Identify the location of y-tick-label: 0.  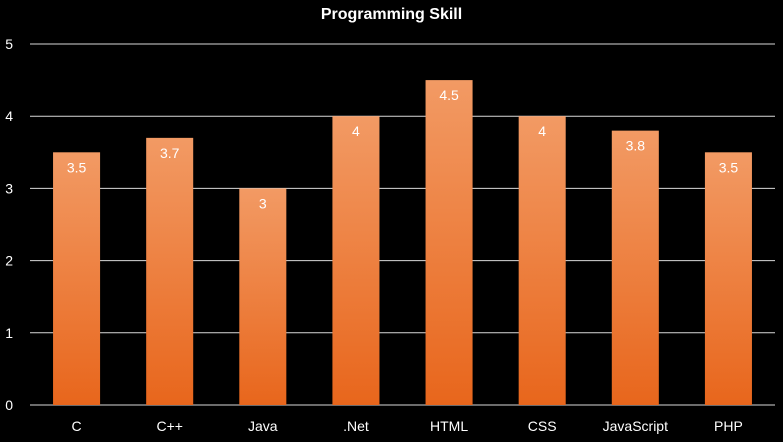
(9, 405).